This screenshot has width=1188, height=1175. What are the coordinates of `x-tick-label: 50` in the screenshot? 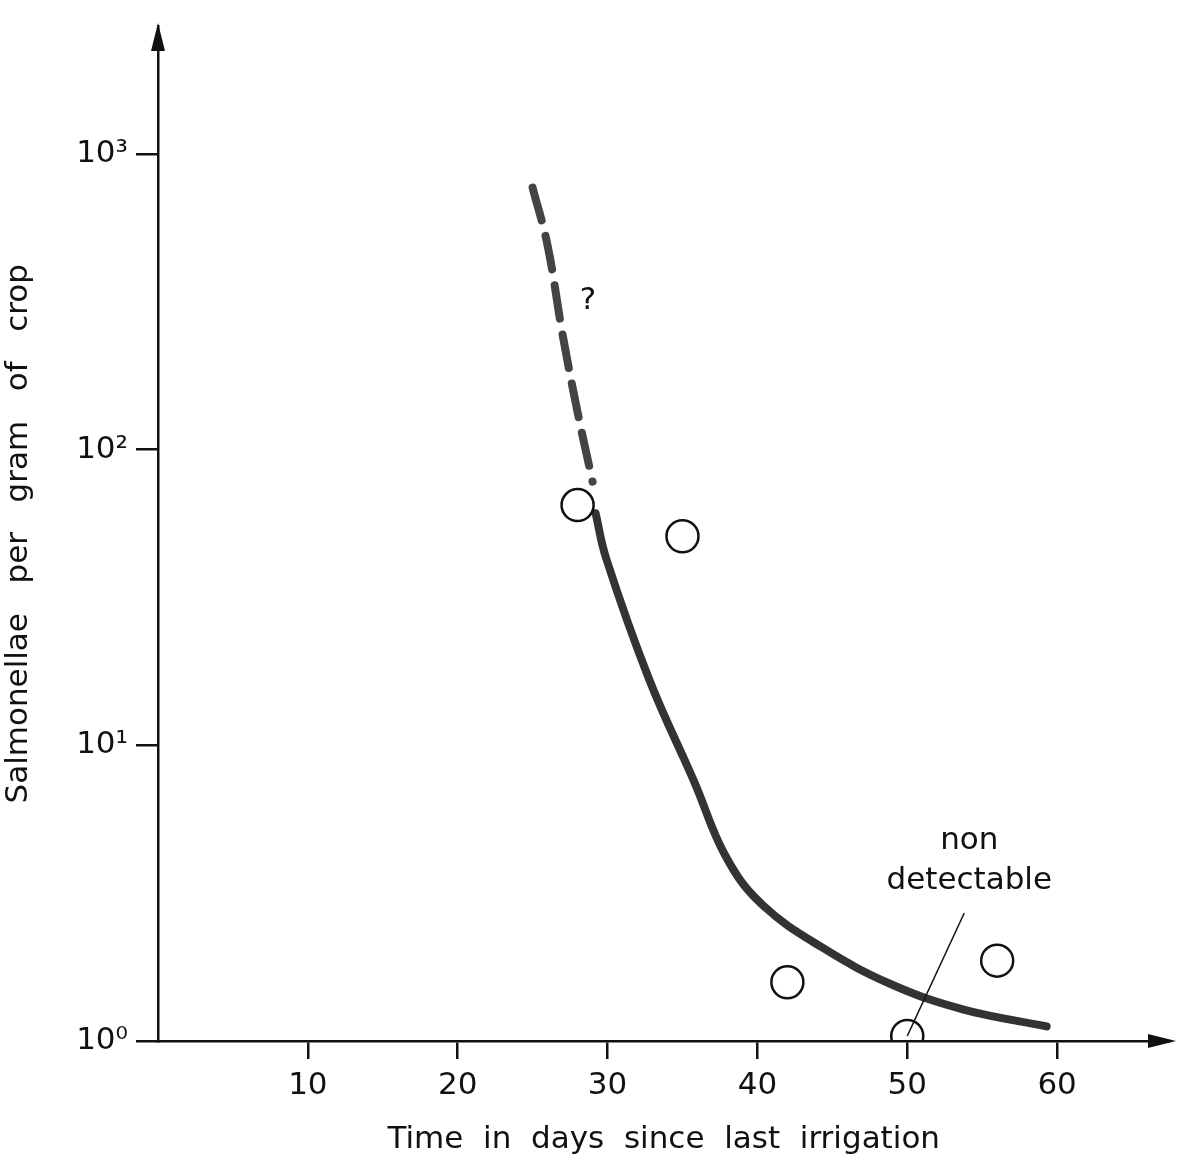 It's located at (907, 1082).